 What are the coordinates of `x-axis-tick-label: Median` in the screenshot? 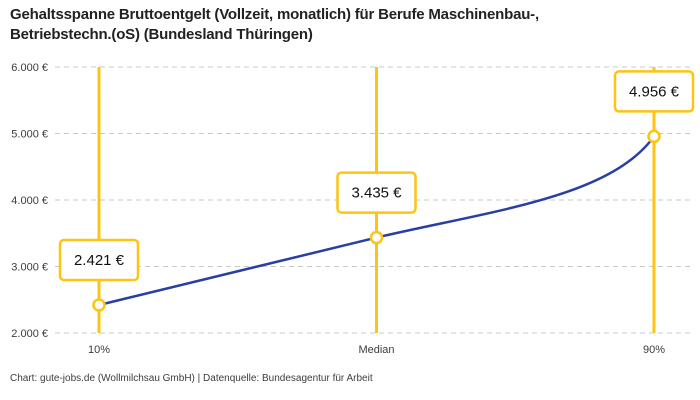 It's located at (376, 350).